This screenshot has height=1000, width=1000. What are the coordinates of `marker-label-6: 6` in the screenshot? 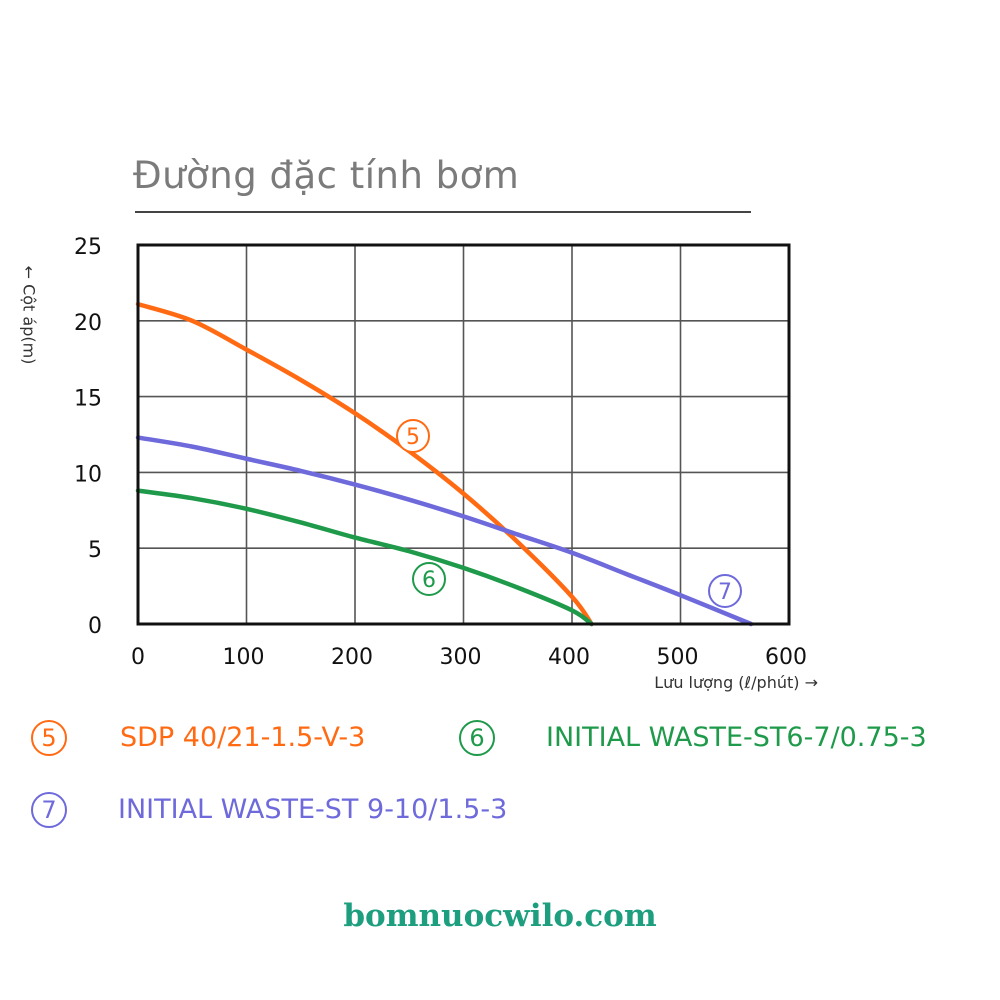 It's located at (429, 580).